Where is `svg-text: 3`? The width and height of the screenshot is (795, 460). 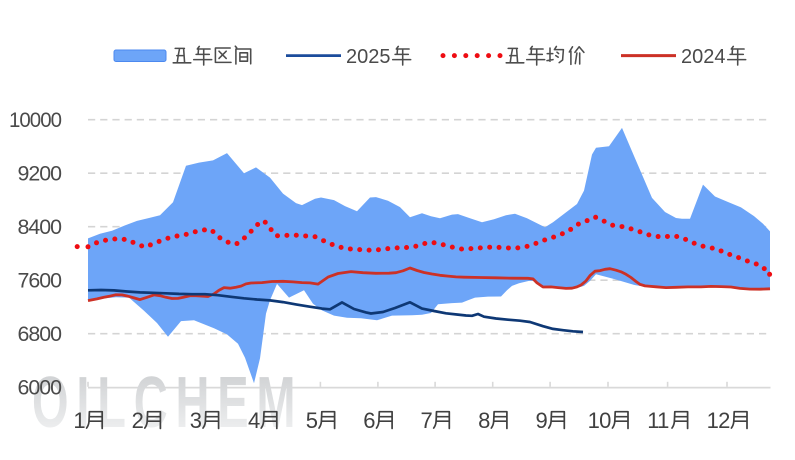 svg-text: 3 is located at coordinates (196, 420).